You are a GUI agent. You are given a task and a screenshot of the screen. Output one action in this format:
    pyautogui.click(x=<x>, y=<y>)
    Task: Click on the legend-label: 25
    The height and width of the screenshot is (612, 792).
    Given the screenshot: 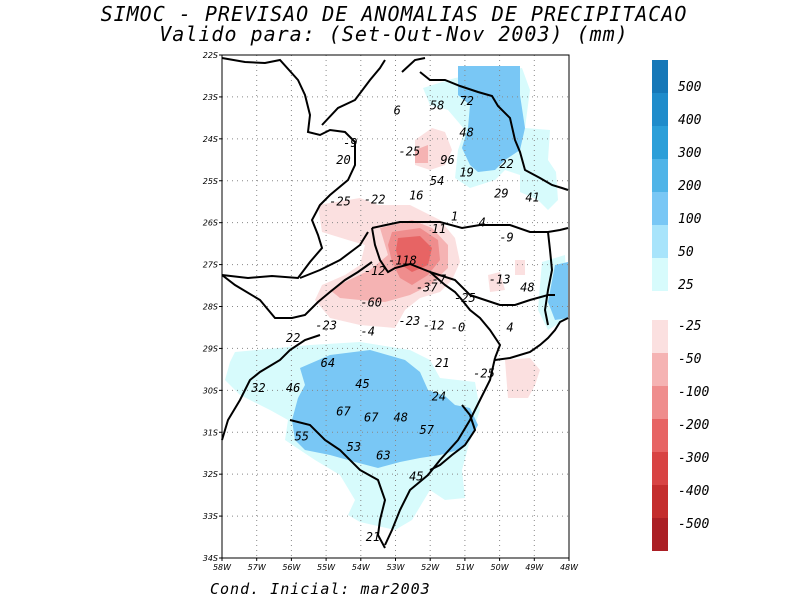 What is the action you would take?
    pyautogui.click(x=686, y=285)
    